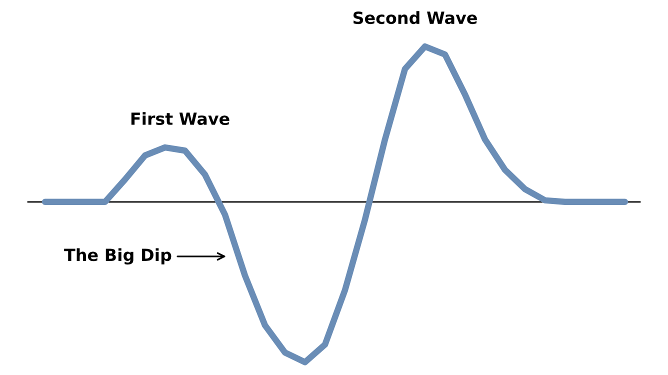 The width and height of the screenshot is (668, 375). What do you see at coordinates (415, 17) in the screenshot?
I see `text: Second Wave` at bounding box center [415, 17].